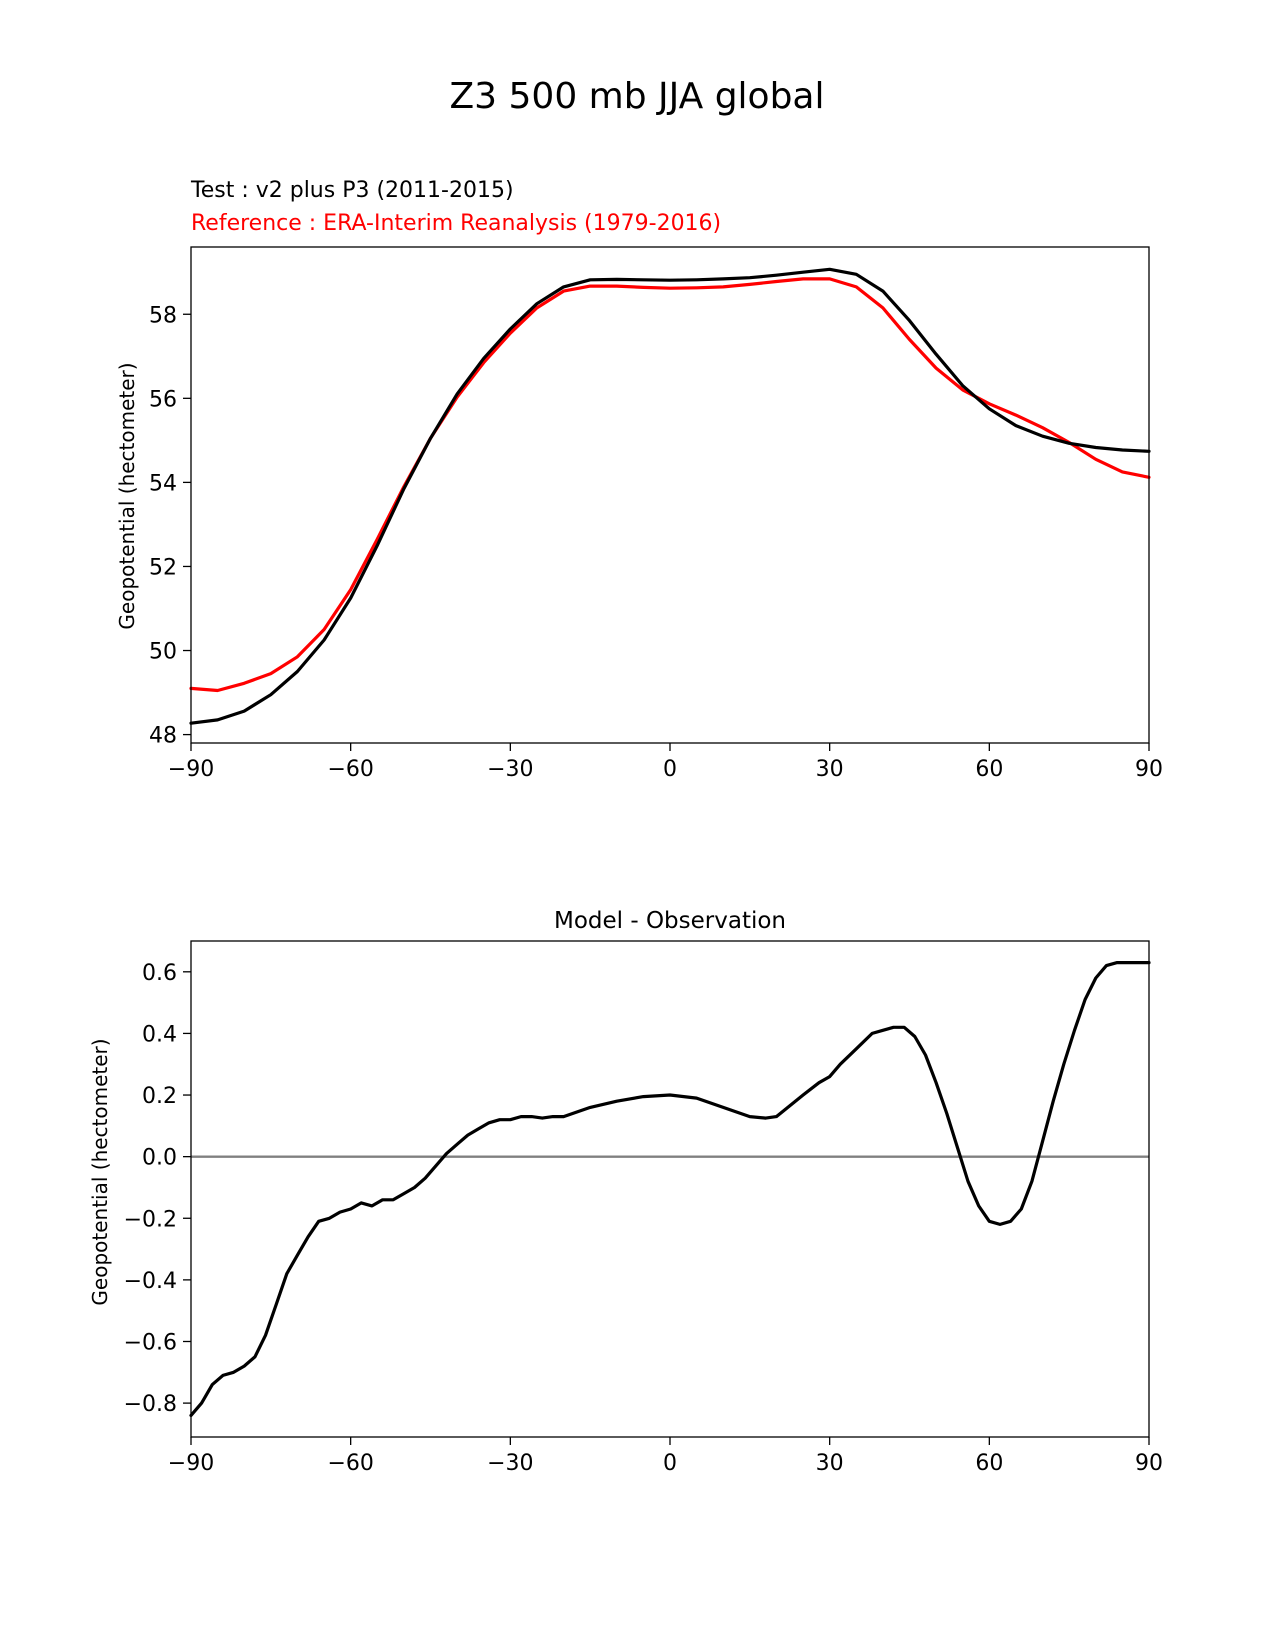 The width and height of the screenshot is (1275, 1650). I want to click on y-tick-label: −0.4, so click(150, 1281).